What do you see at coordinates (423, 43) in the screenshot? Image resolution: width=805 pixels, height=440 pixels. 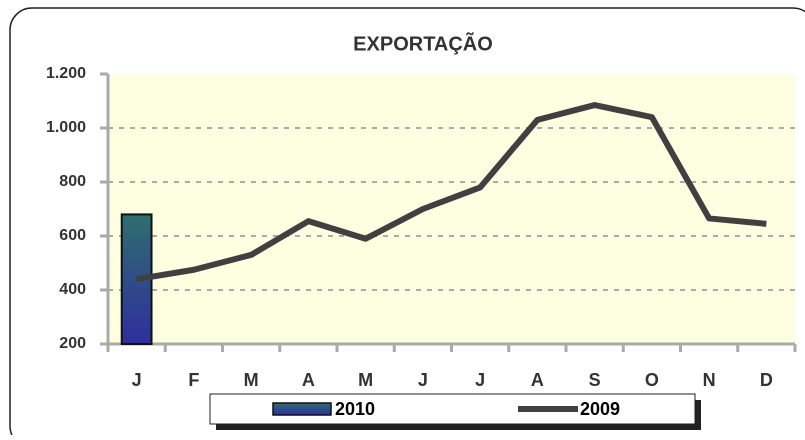 I see `chart-title: EXPORTAÇÃO` at bounding box center [423, 43].